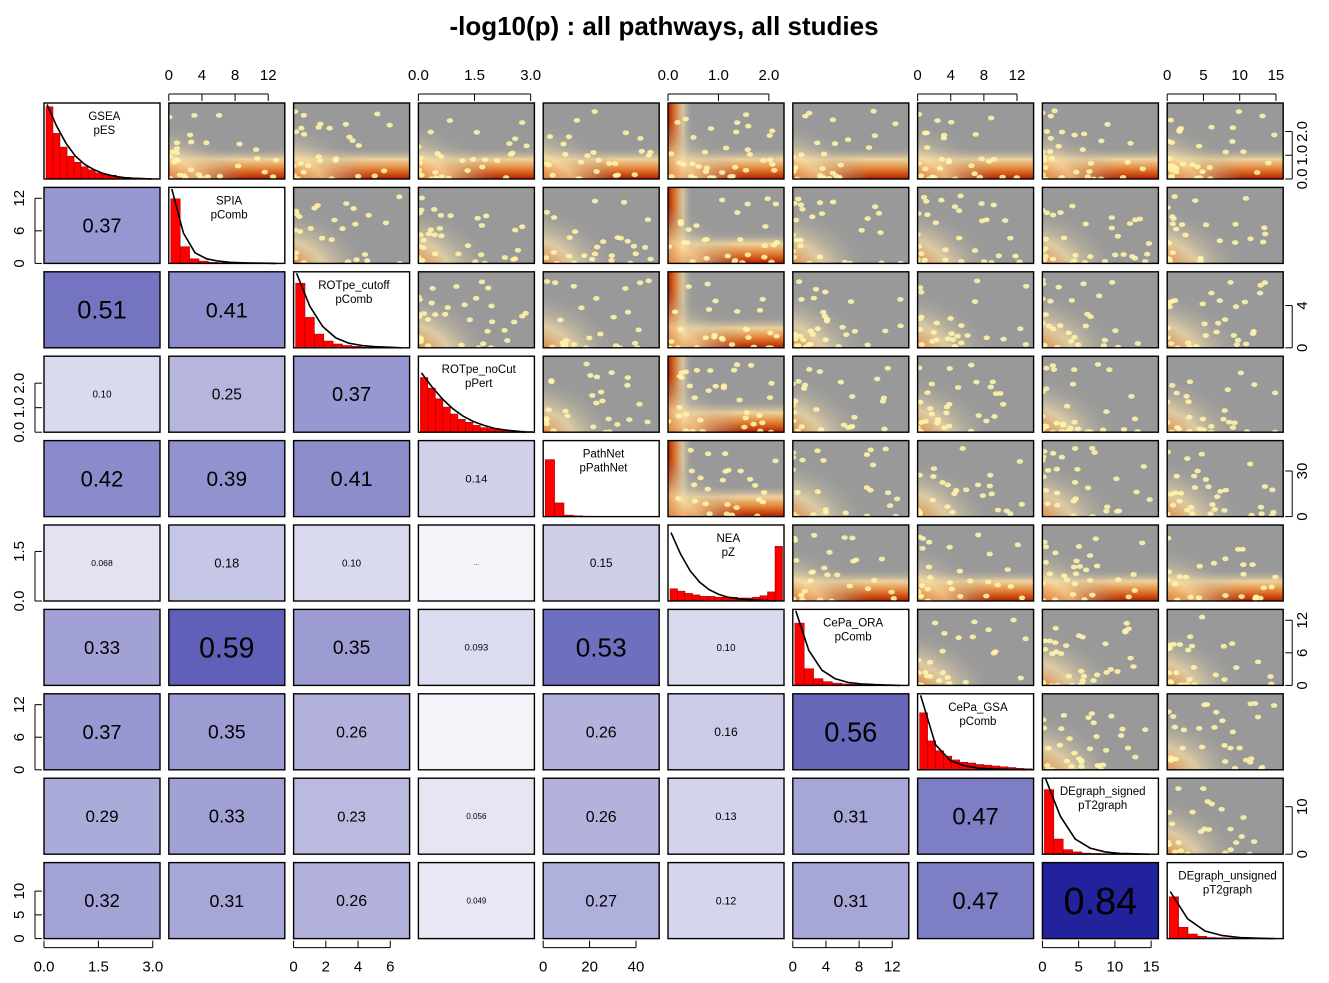  Describe the element at coordinates (348, 311) in the screenshot. I see `density-line` at that location.